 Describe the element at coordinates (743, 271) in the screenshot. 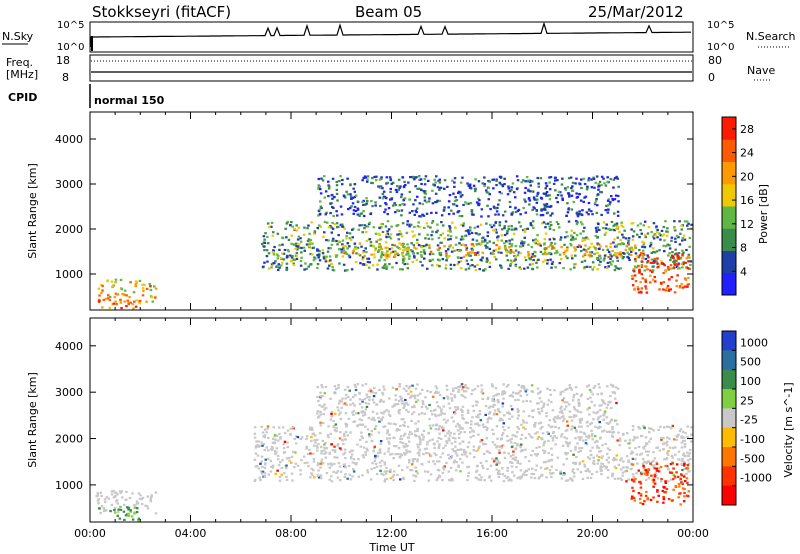

I see `power-colorbar-tick-label: 4` at that location.